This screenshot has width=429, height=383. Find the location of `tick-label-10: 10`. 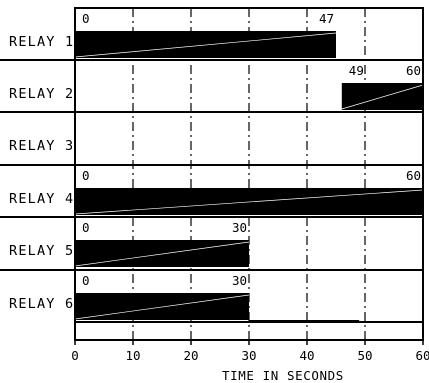

tick-label-10: 10 is located at coordinates (132, 355).